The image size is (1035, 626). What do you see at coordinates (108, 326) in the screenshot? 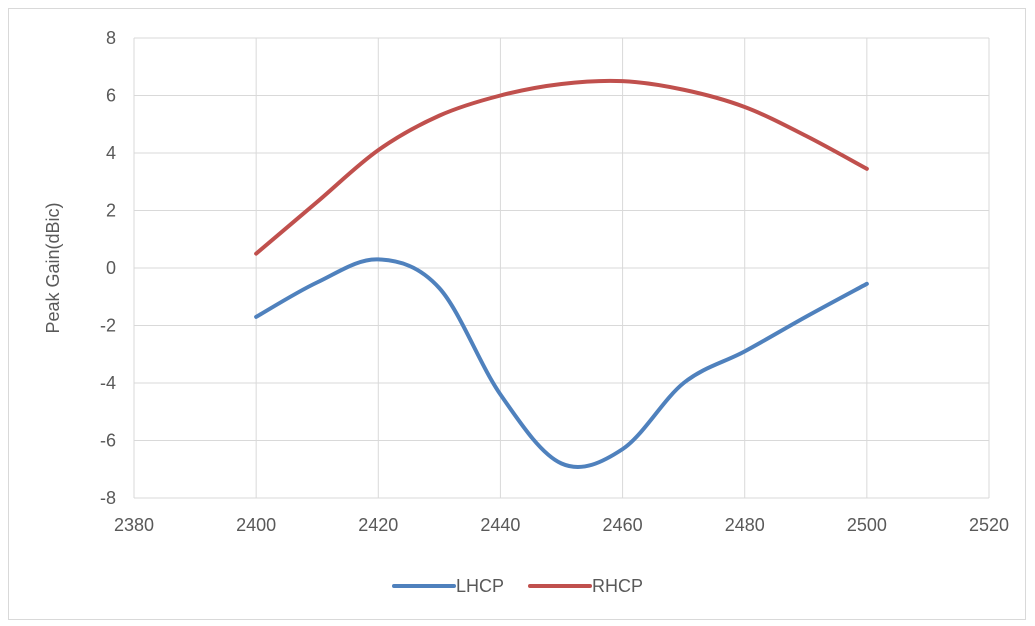
I see `y-tick-label: -2` at bounding box center [108, 326].